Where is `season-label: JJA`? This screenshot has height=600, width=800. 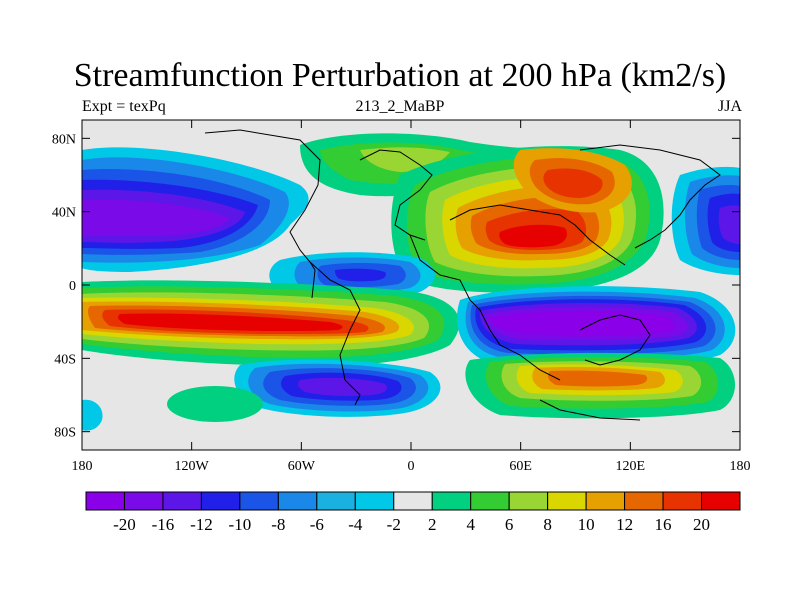
season-label: JJA is located at coordinates (729, 106).